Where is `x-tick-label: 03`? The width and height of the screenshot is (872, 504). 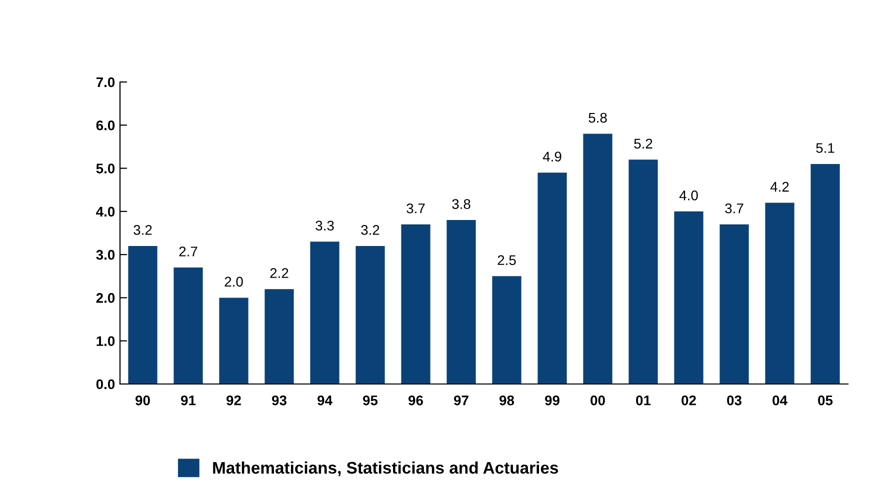
x-tick-label: 03 is located at coordinates (734, 400).